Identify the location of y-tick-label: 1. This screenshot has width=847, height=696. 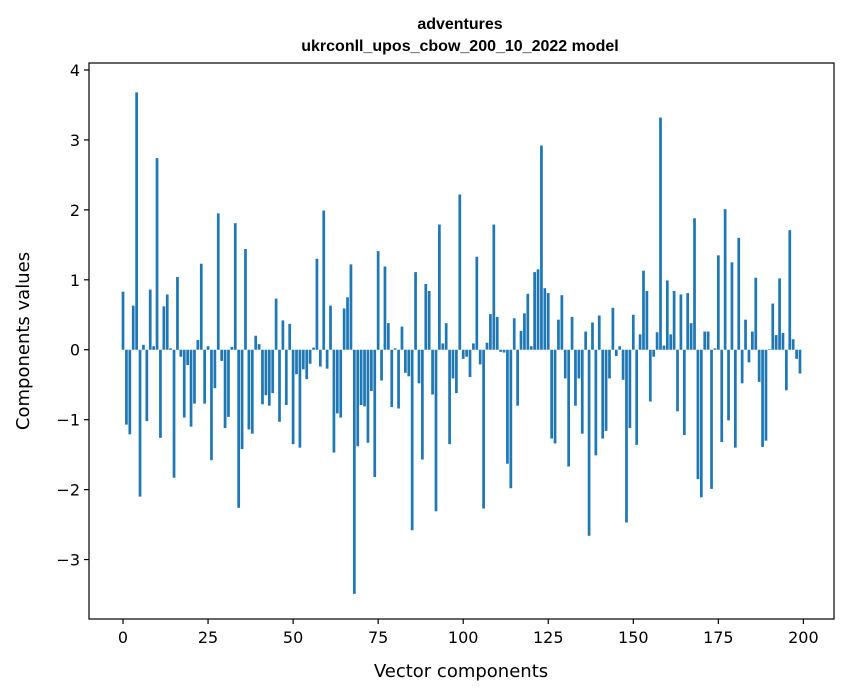
(75, 280).